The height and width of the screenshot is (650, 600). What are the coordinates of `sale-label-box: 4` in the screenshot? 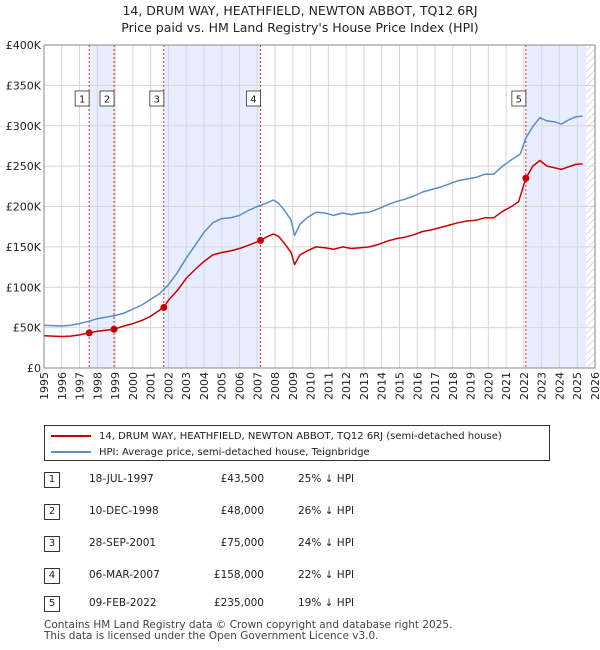 It's located at (253, 98).